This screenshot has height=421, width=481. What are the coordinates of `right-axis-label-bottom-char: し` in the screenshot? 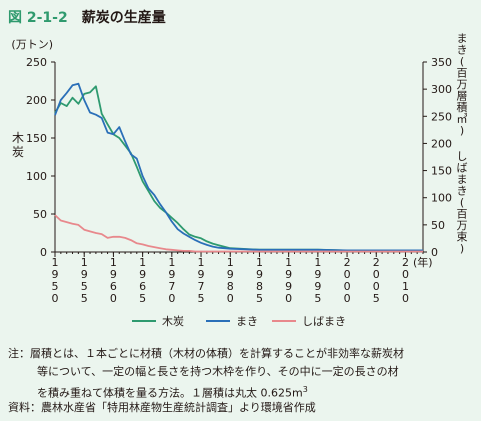 It's located at (462, 156).